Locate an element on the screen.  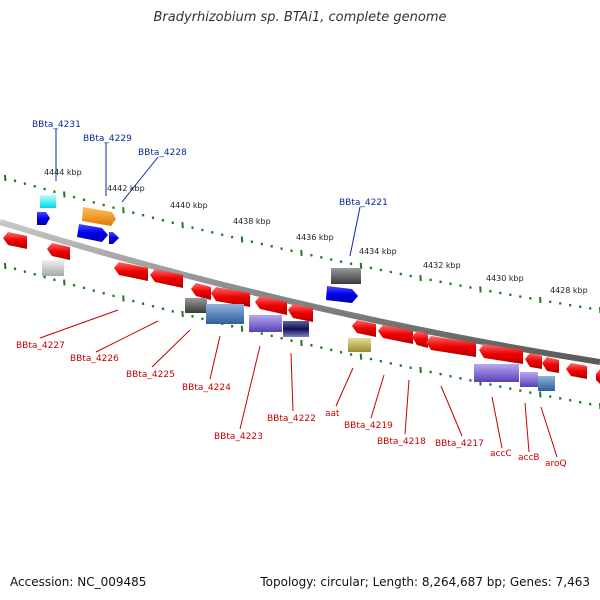
leader-lines-top is located at coordinates (208, 193).